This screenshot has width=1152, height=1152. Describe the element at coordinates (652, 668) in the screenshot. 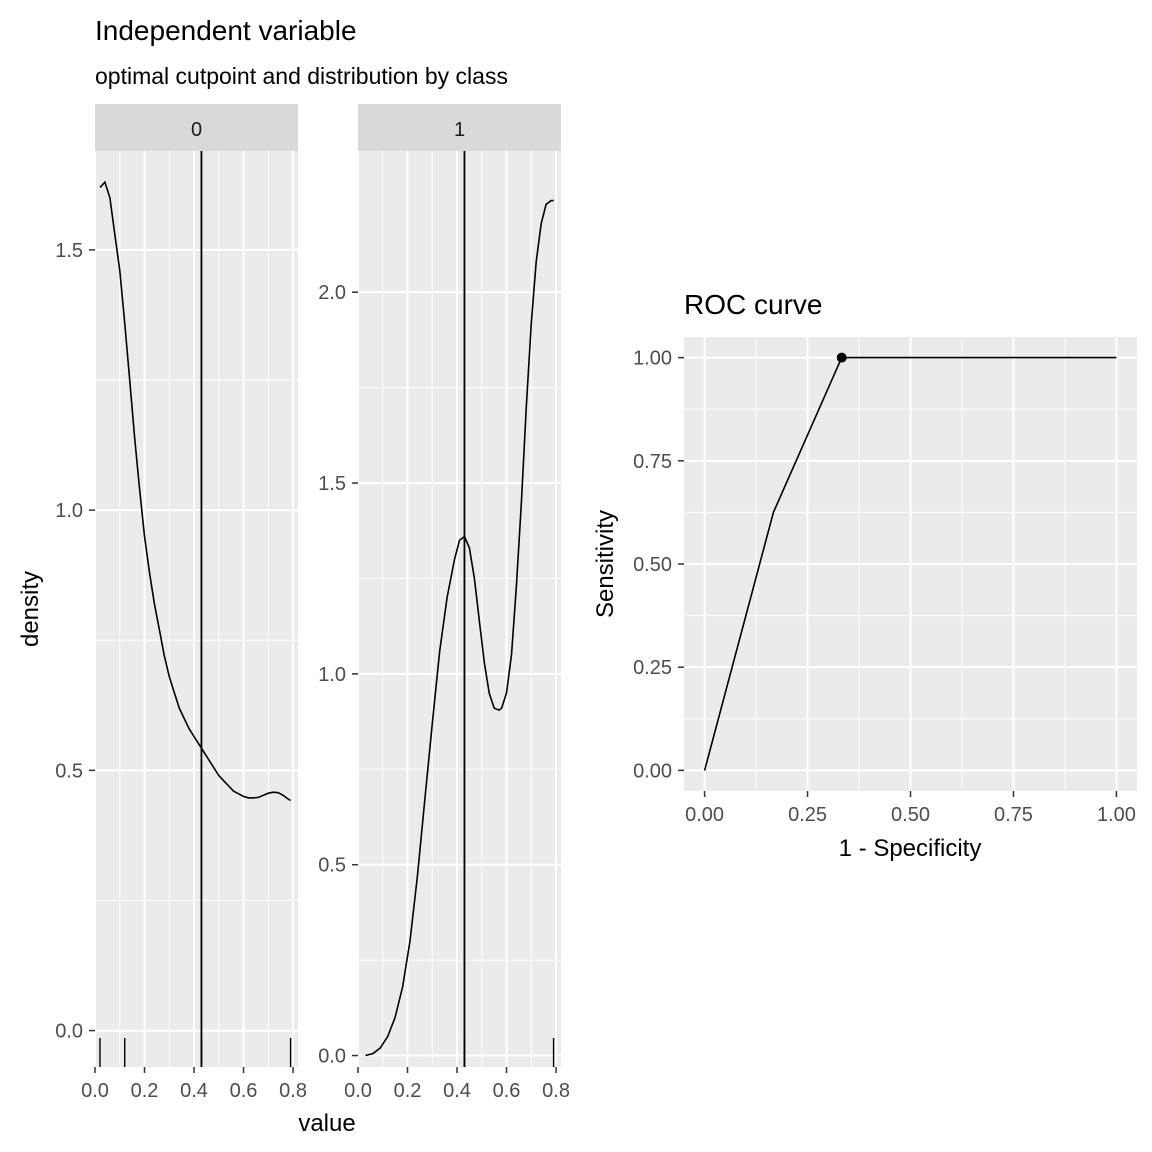

I see `y-tick-label: 0.25` at that location.